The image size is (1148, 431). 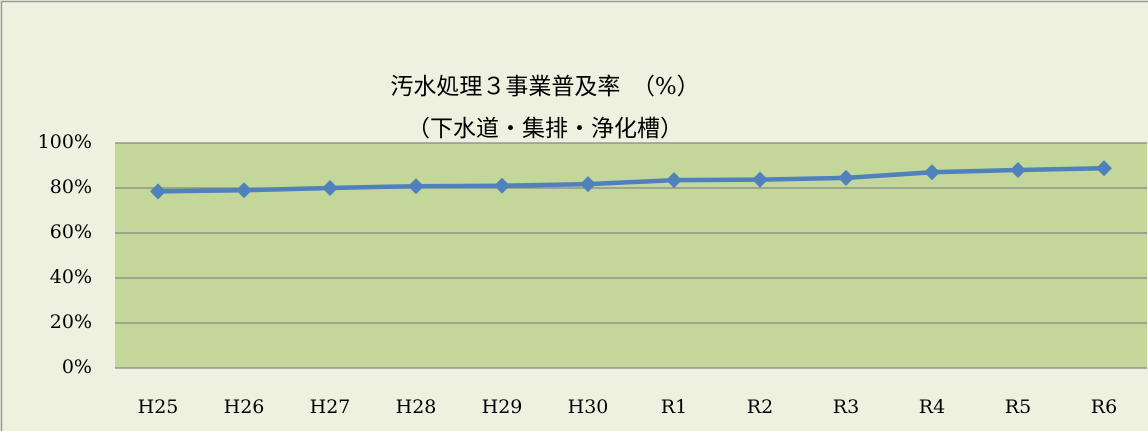 I want to click on chart-title: 汚水処理３事業普及率 （%）, so click(x=544, y=87).